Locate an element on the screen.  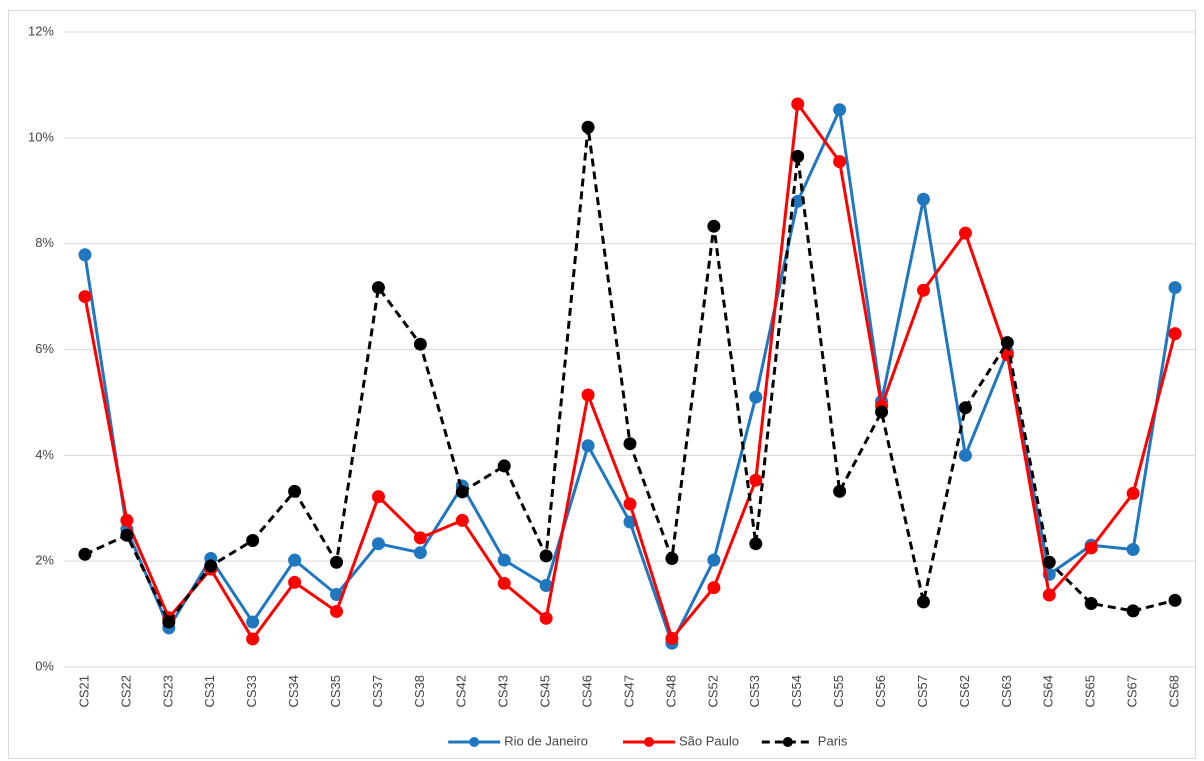
x-tick-label: CS35 is located at coordinates (335, 691).